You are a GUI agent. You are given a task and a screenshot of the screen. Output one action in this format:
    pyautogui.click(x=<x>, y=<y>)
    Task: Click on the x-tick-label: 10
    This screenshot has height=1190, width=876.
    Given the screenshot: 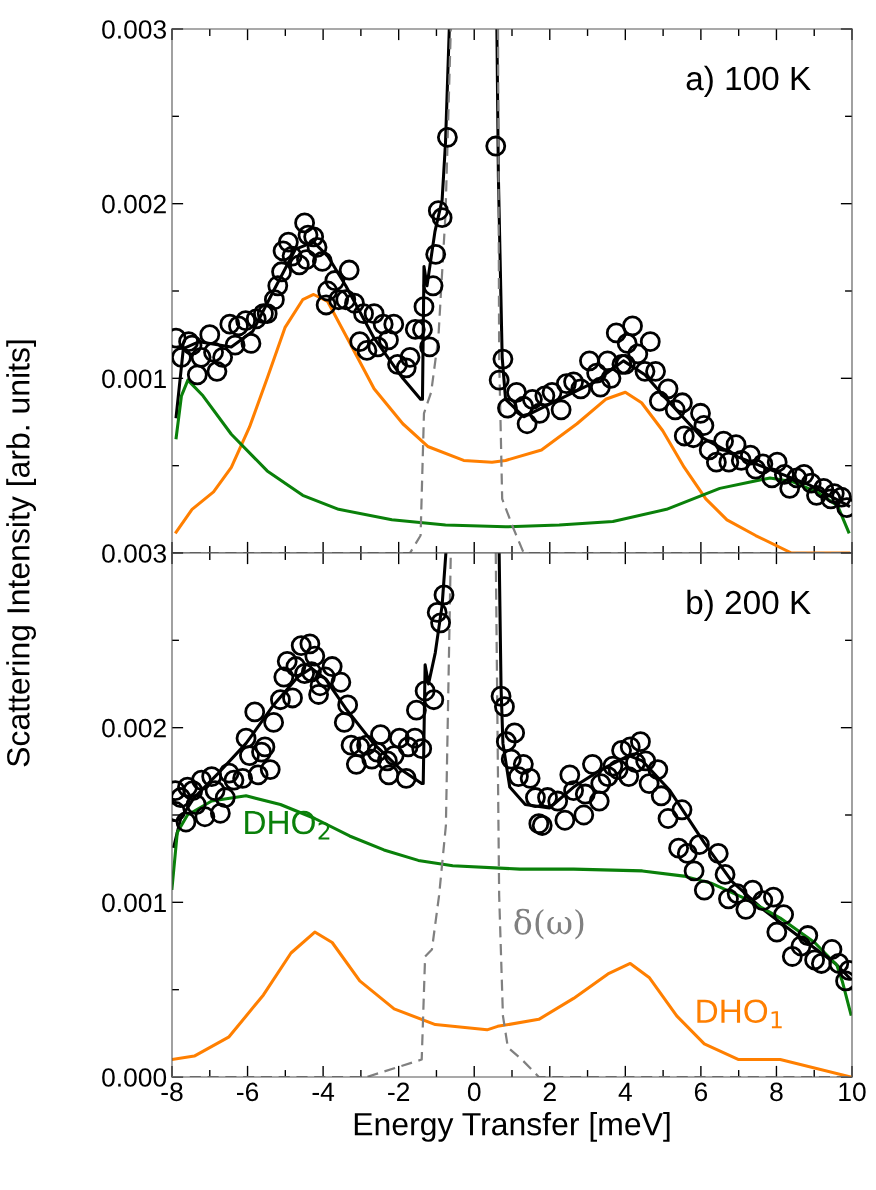 What is the action you would take?
    pyautogui.click(x=852, y=1092)
    